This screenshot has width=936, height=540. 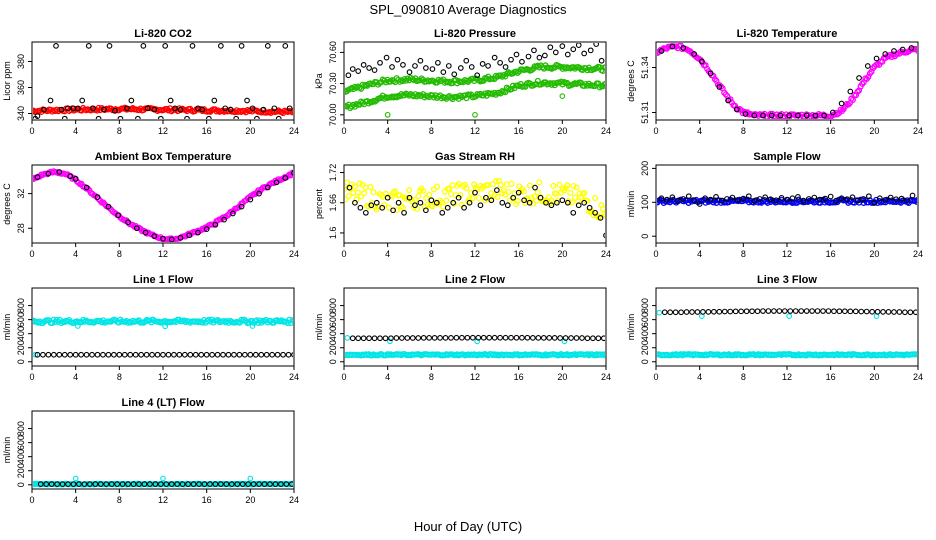 What do you see at coordinates (7, 204) in the screenshot?
I see `panel-y-axis-label: degrees C` at bounding box center [7, 204].